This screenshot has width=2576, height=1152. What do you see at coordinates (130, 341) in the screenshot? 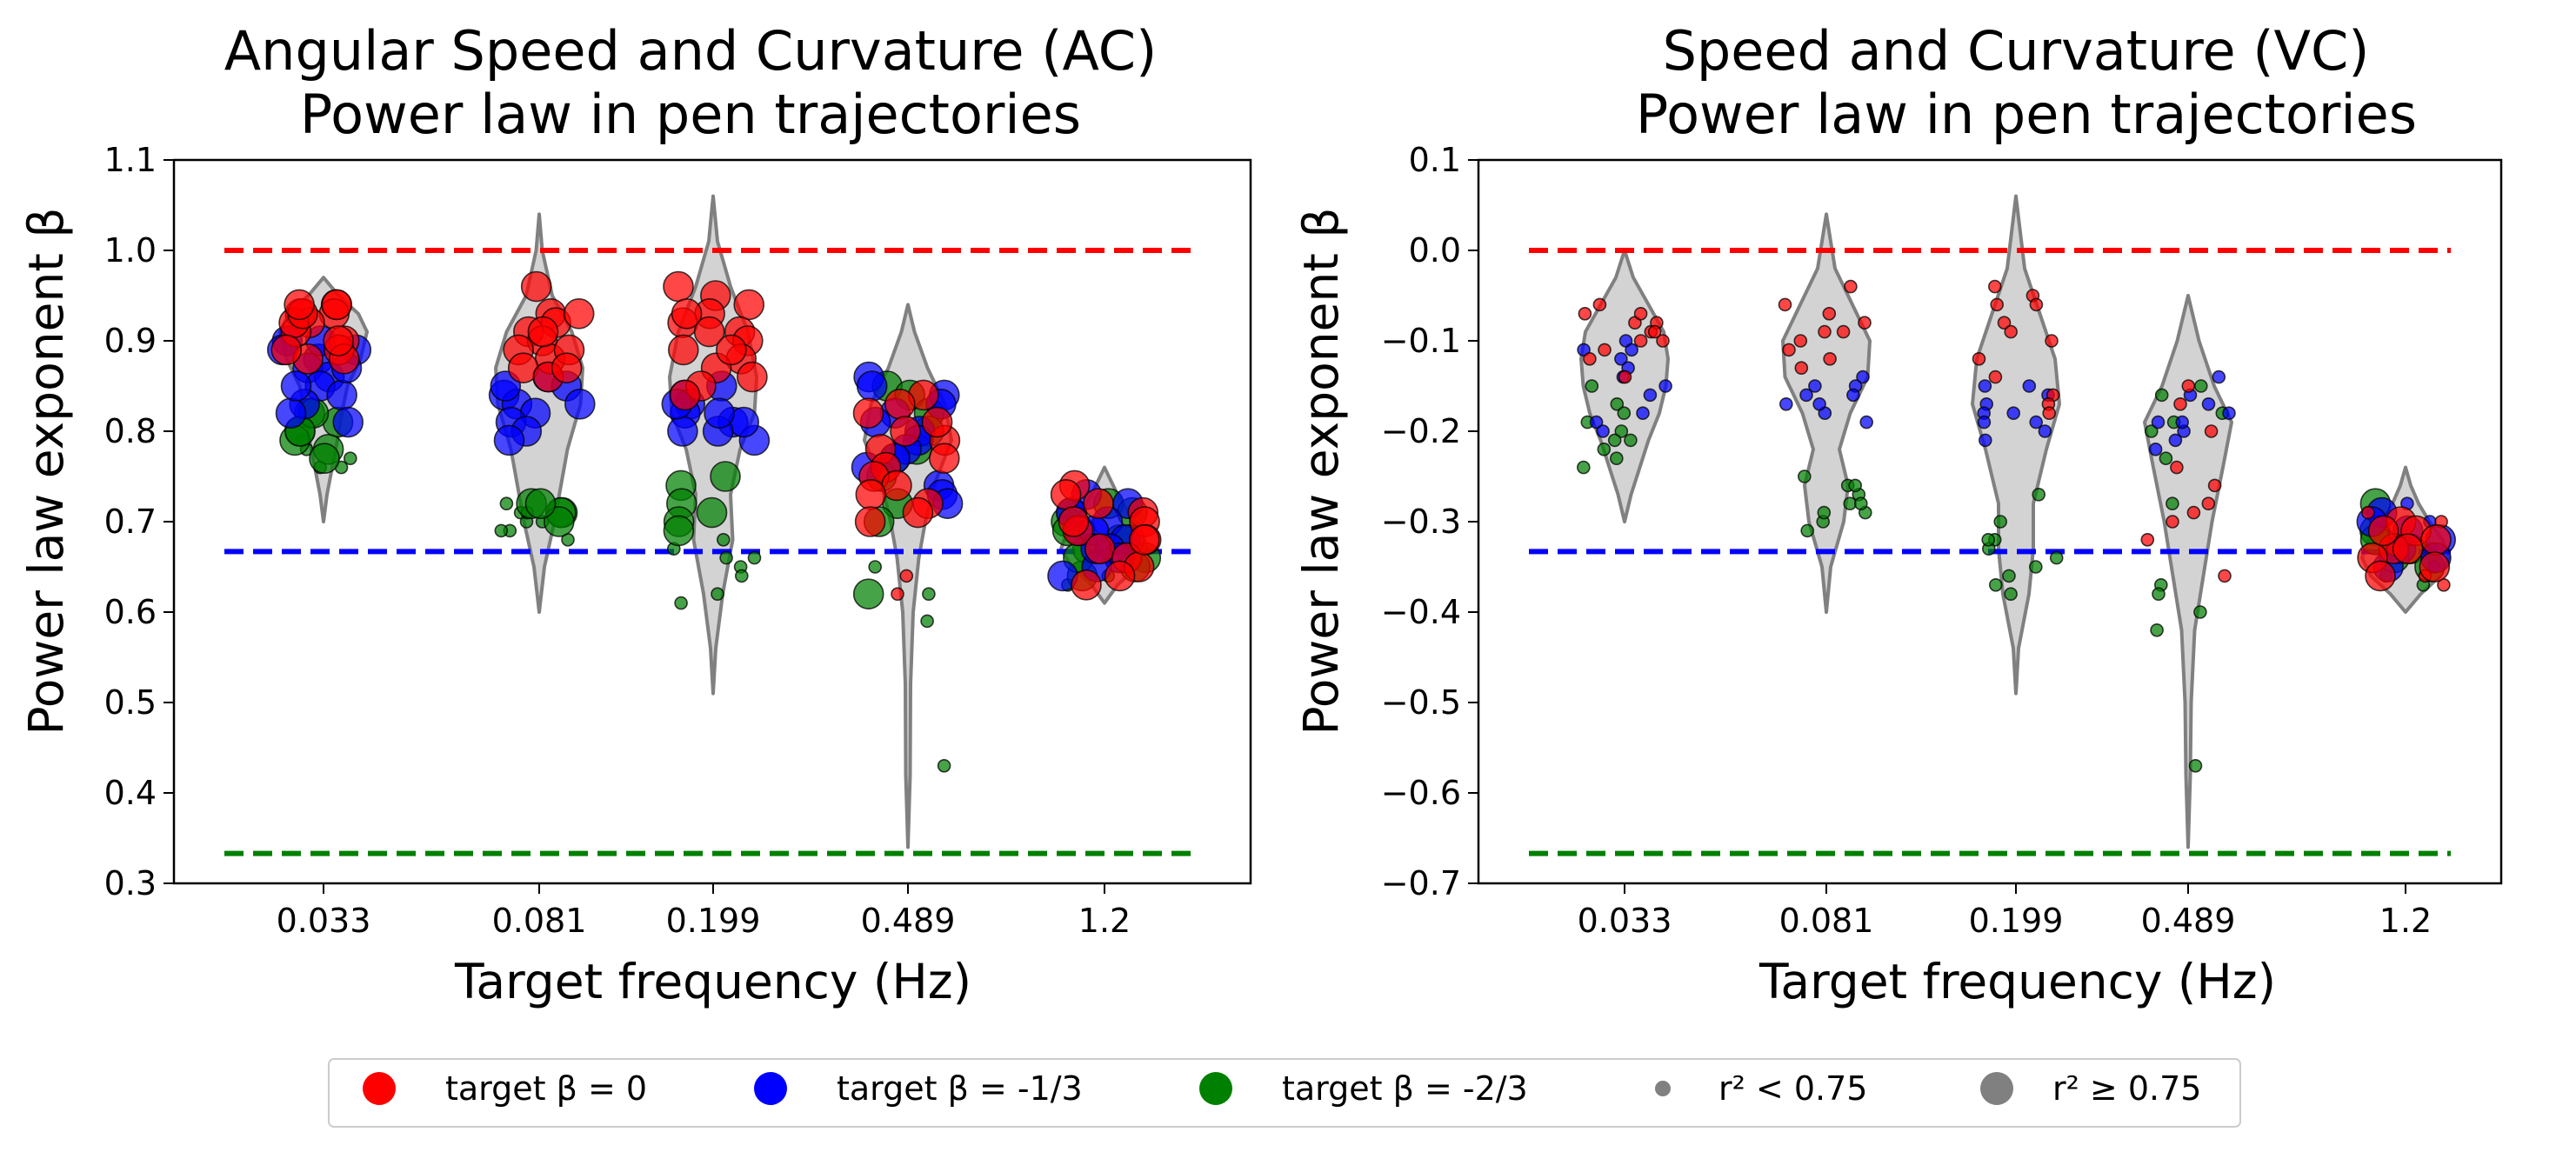
I see `ac-y-tick-label: 0.9` at bounding box center [130, 341].